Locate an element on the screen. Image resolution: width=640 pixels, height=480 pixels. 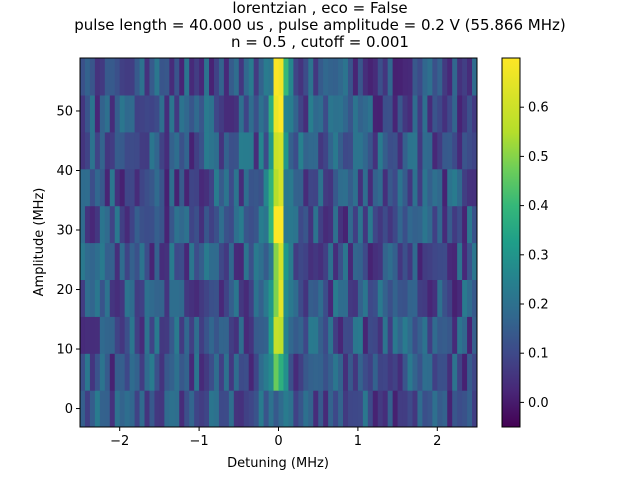
y-tick-label: 30 is located at coordinates (64, 231).